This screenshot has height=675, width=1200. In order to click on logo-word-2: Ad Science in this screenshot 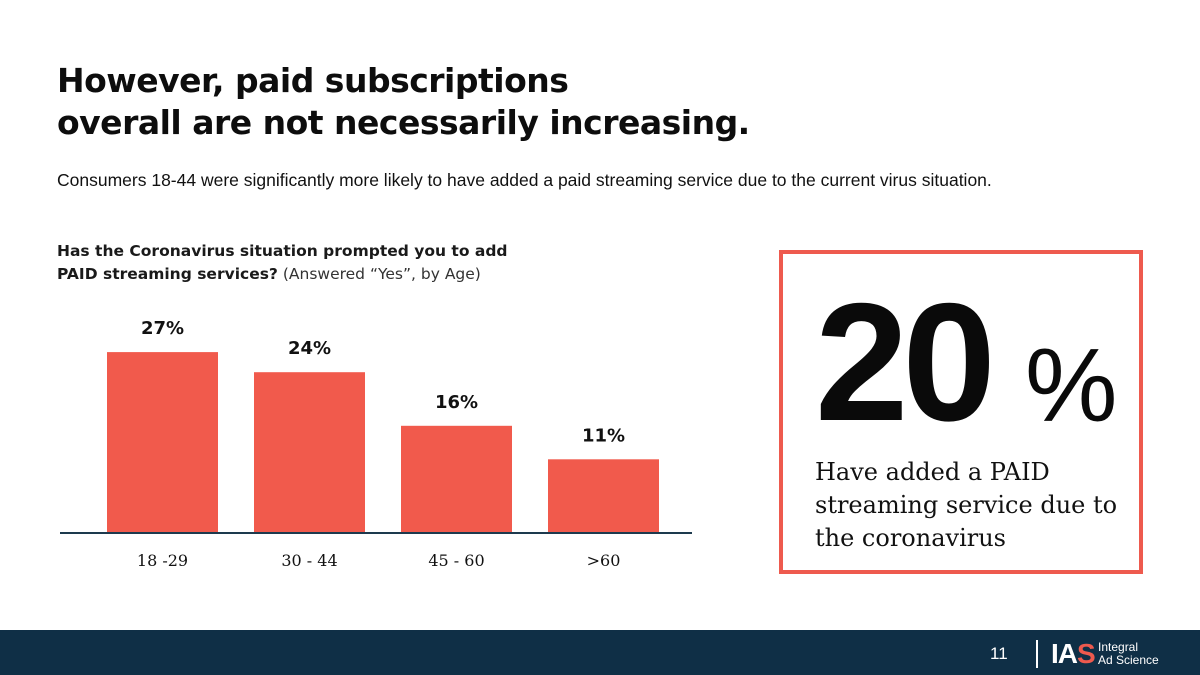, I will do `click(1128, 660)`.